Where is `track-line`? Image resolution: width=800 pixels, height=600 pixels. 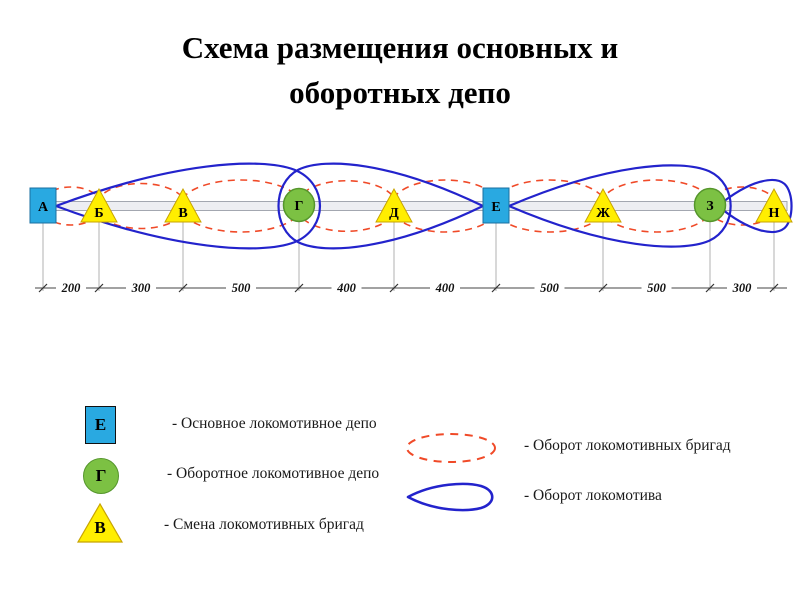 track-line is located at coordinates (421, 206).